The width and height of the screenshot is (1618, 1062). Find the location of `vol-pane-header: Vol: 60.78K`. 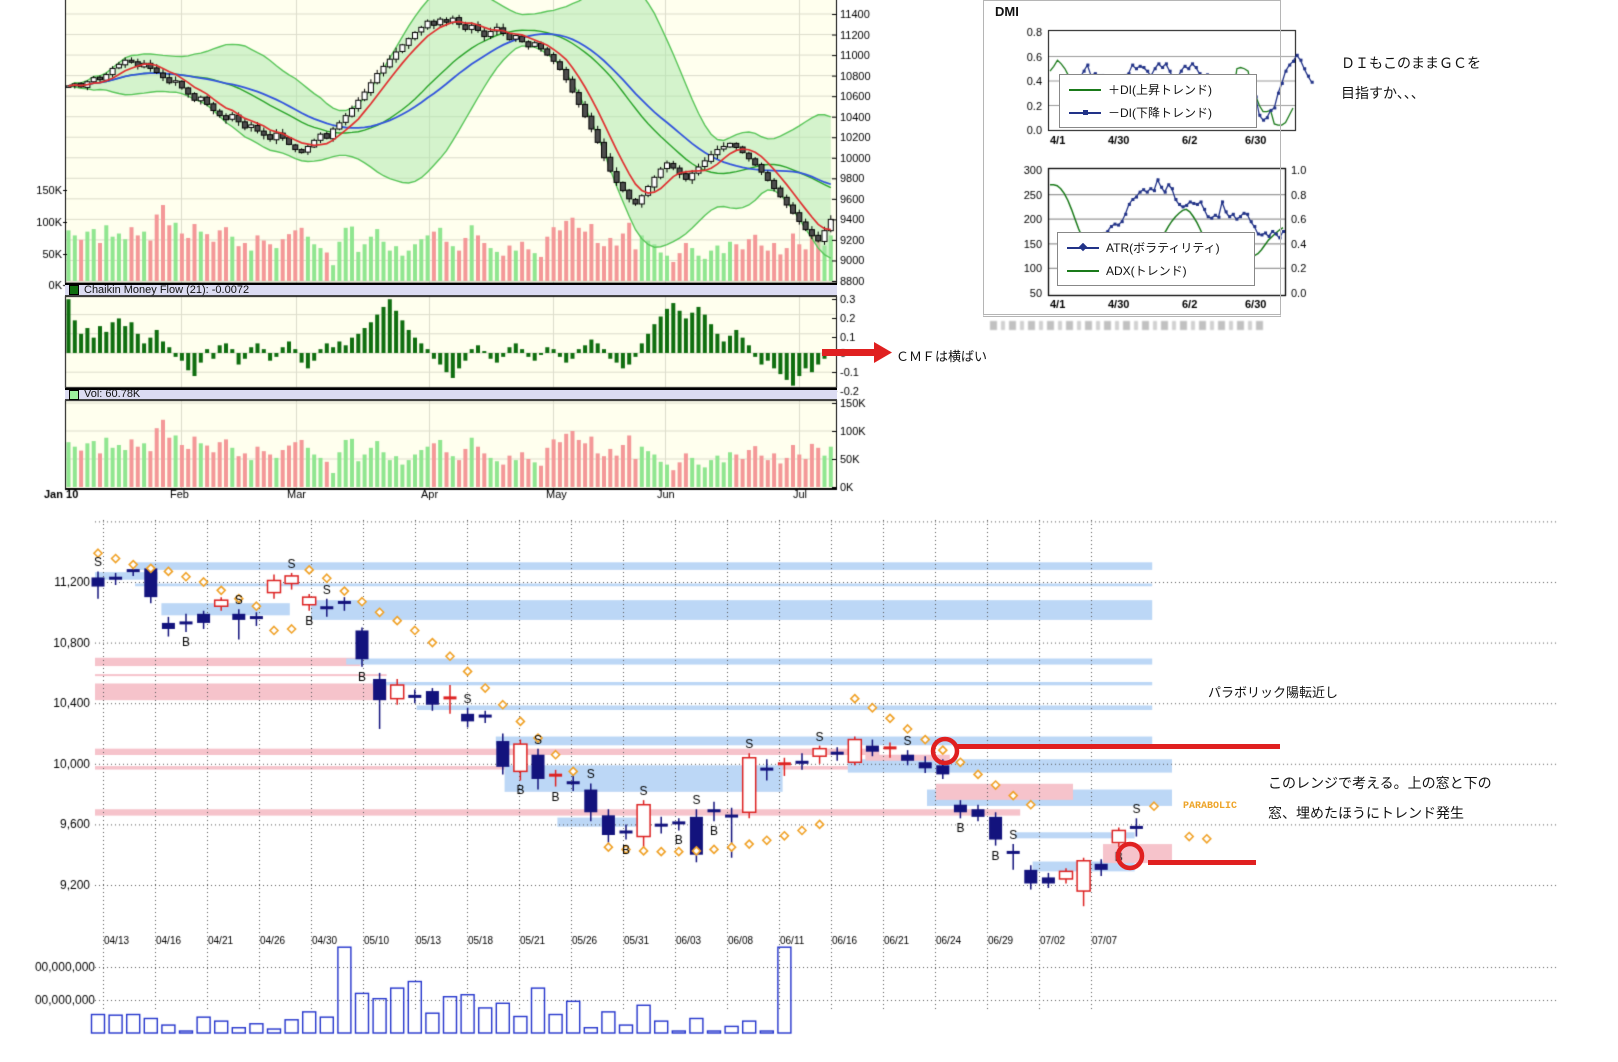

vol-pane-header: Vol: 60.78K is located at coordinates (451, 394).